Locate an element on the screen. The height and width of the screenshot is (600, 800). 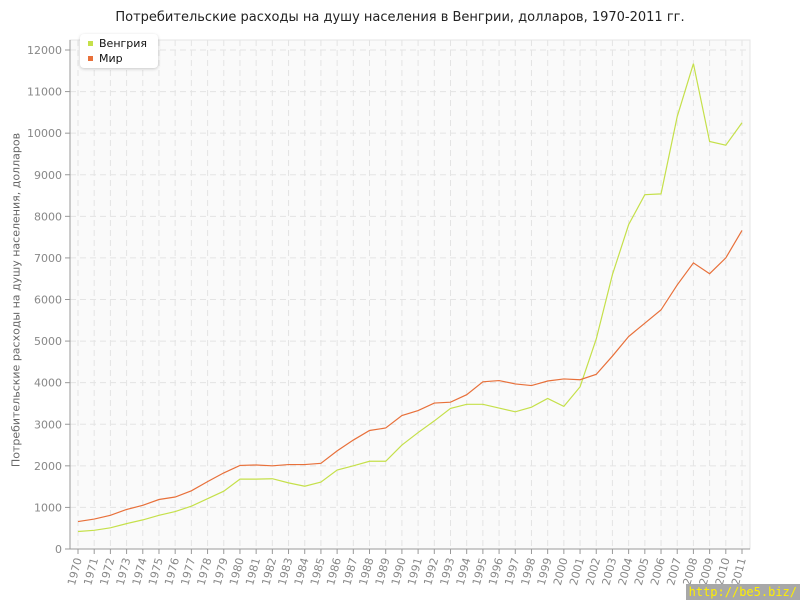
y-tick-label: 8000 is located at coordinates (48, 216).